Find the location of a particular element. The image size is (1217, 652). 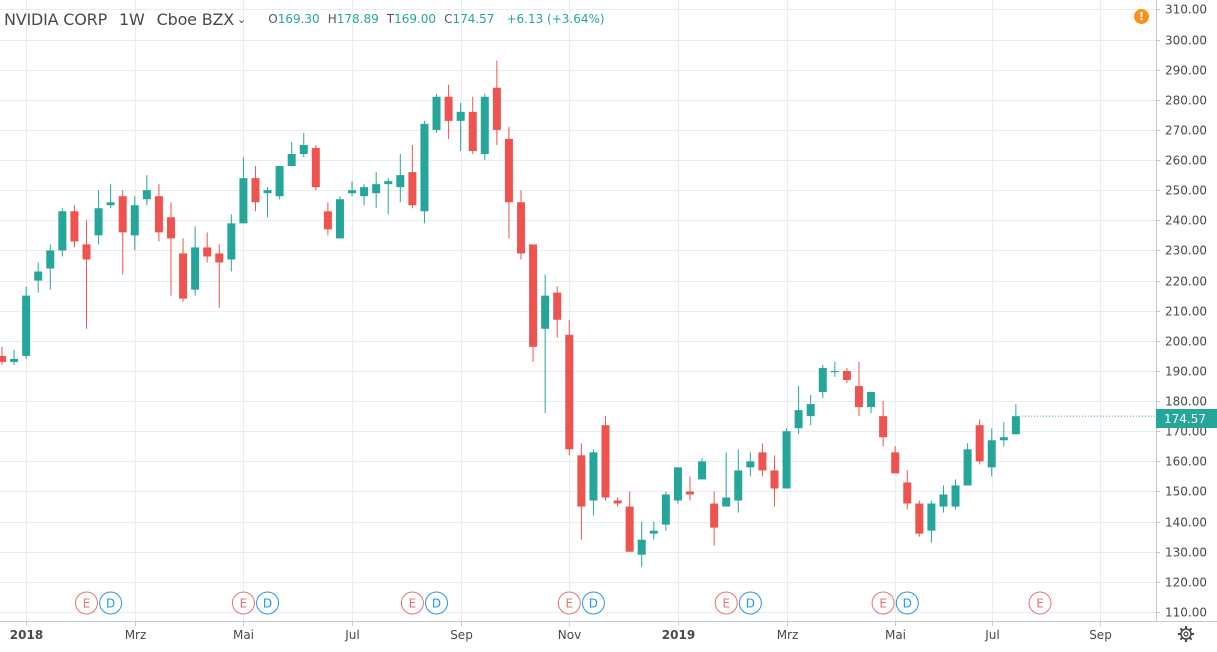

symbol-name: NVIDIA CORP is located at coordinates (56, 19).